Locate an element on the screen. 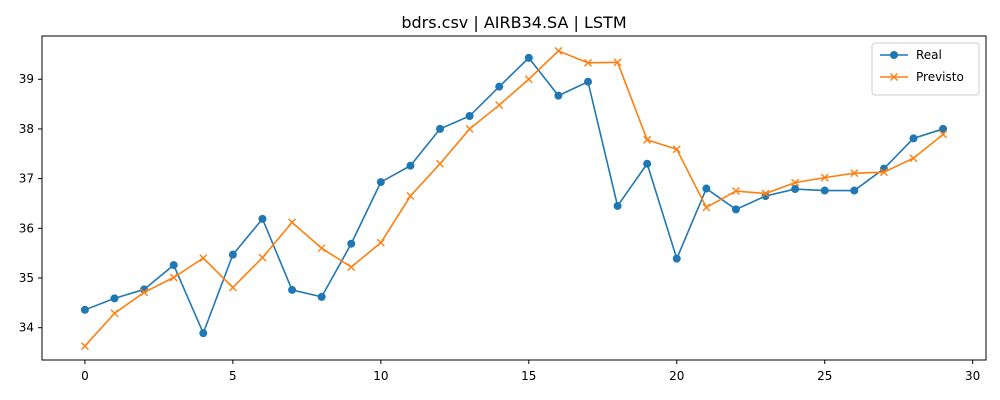 The image size is (1000, 400). x-tick-label: 30 is located at coordinates (972, 376).